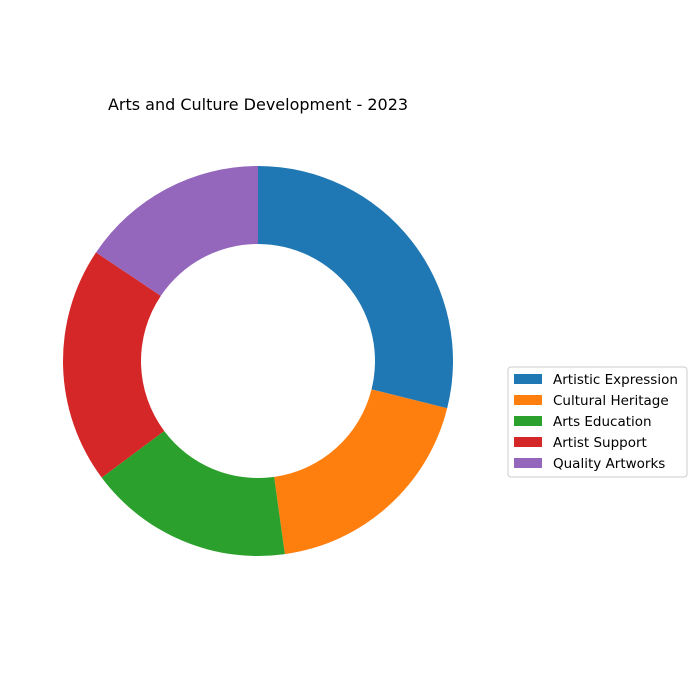  What do you see at coordinates (361, 472) in the screenshot?
I see `slice-cultural-heritage` at bounding box center [361, 472].